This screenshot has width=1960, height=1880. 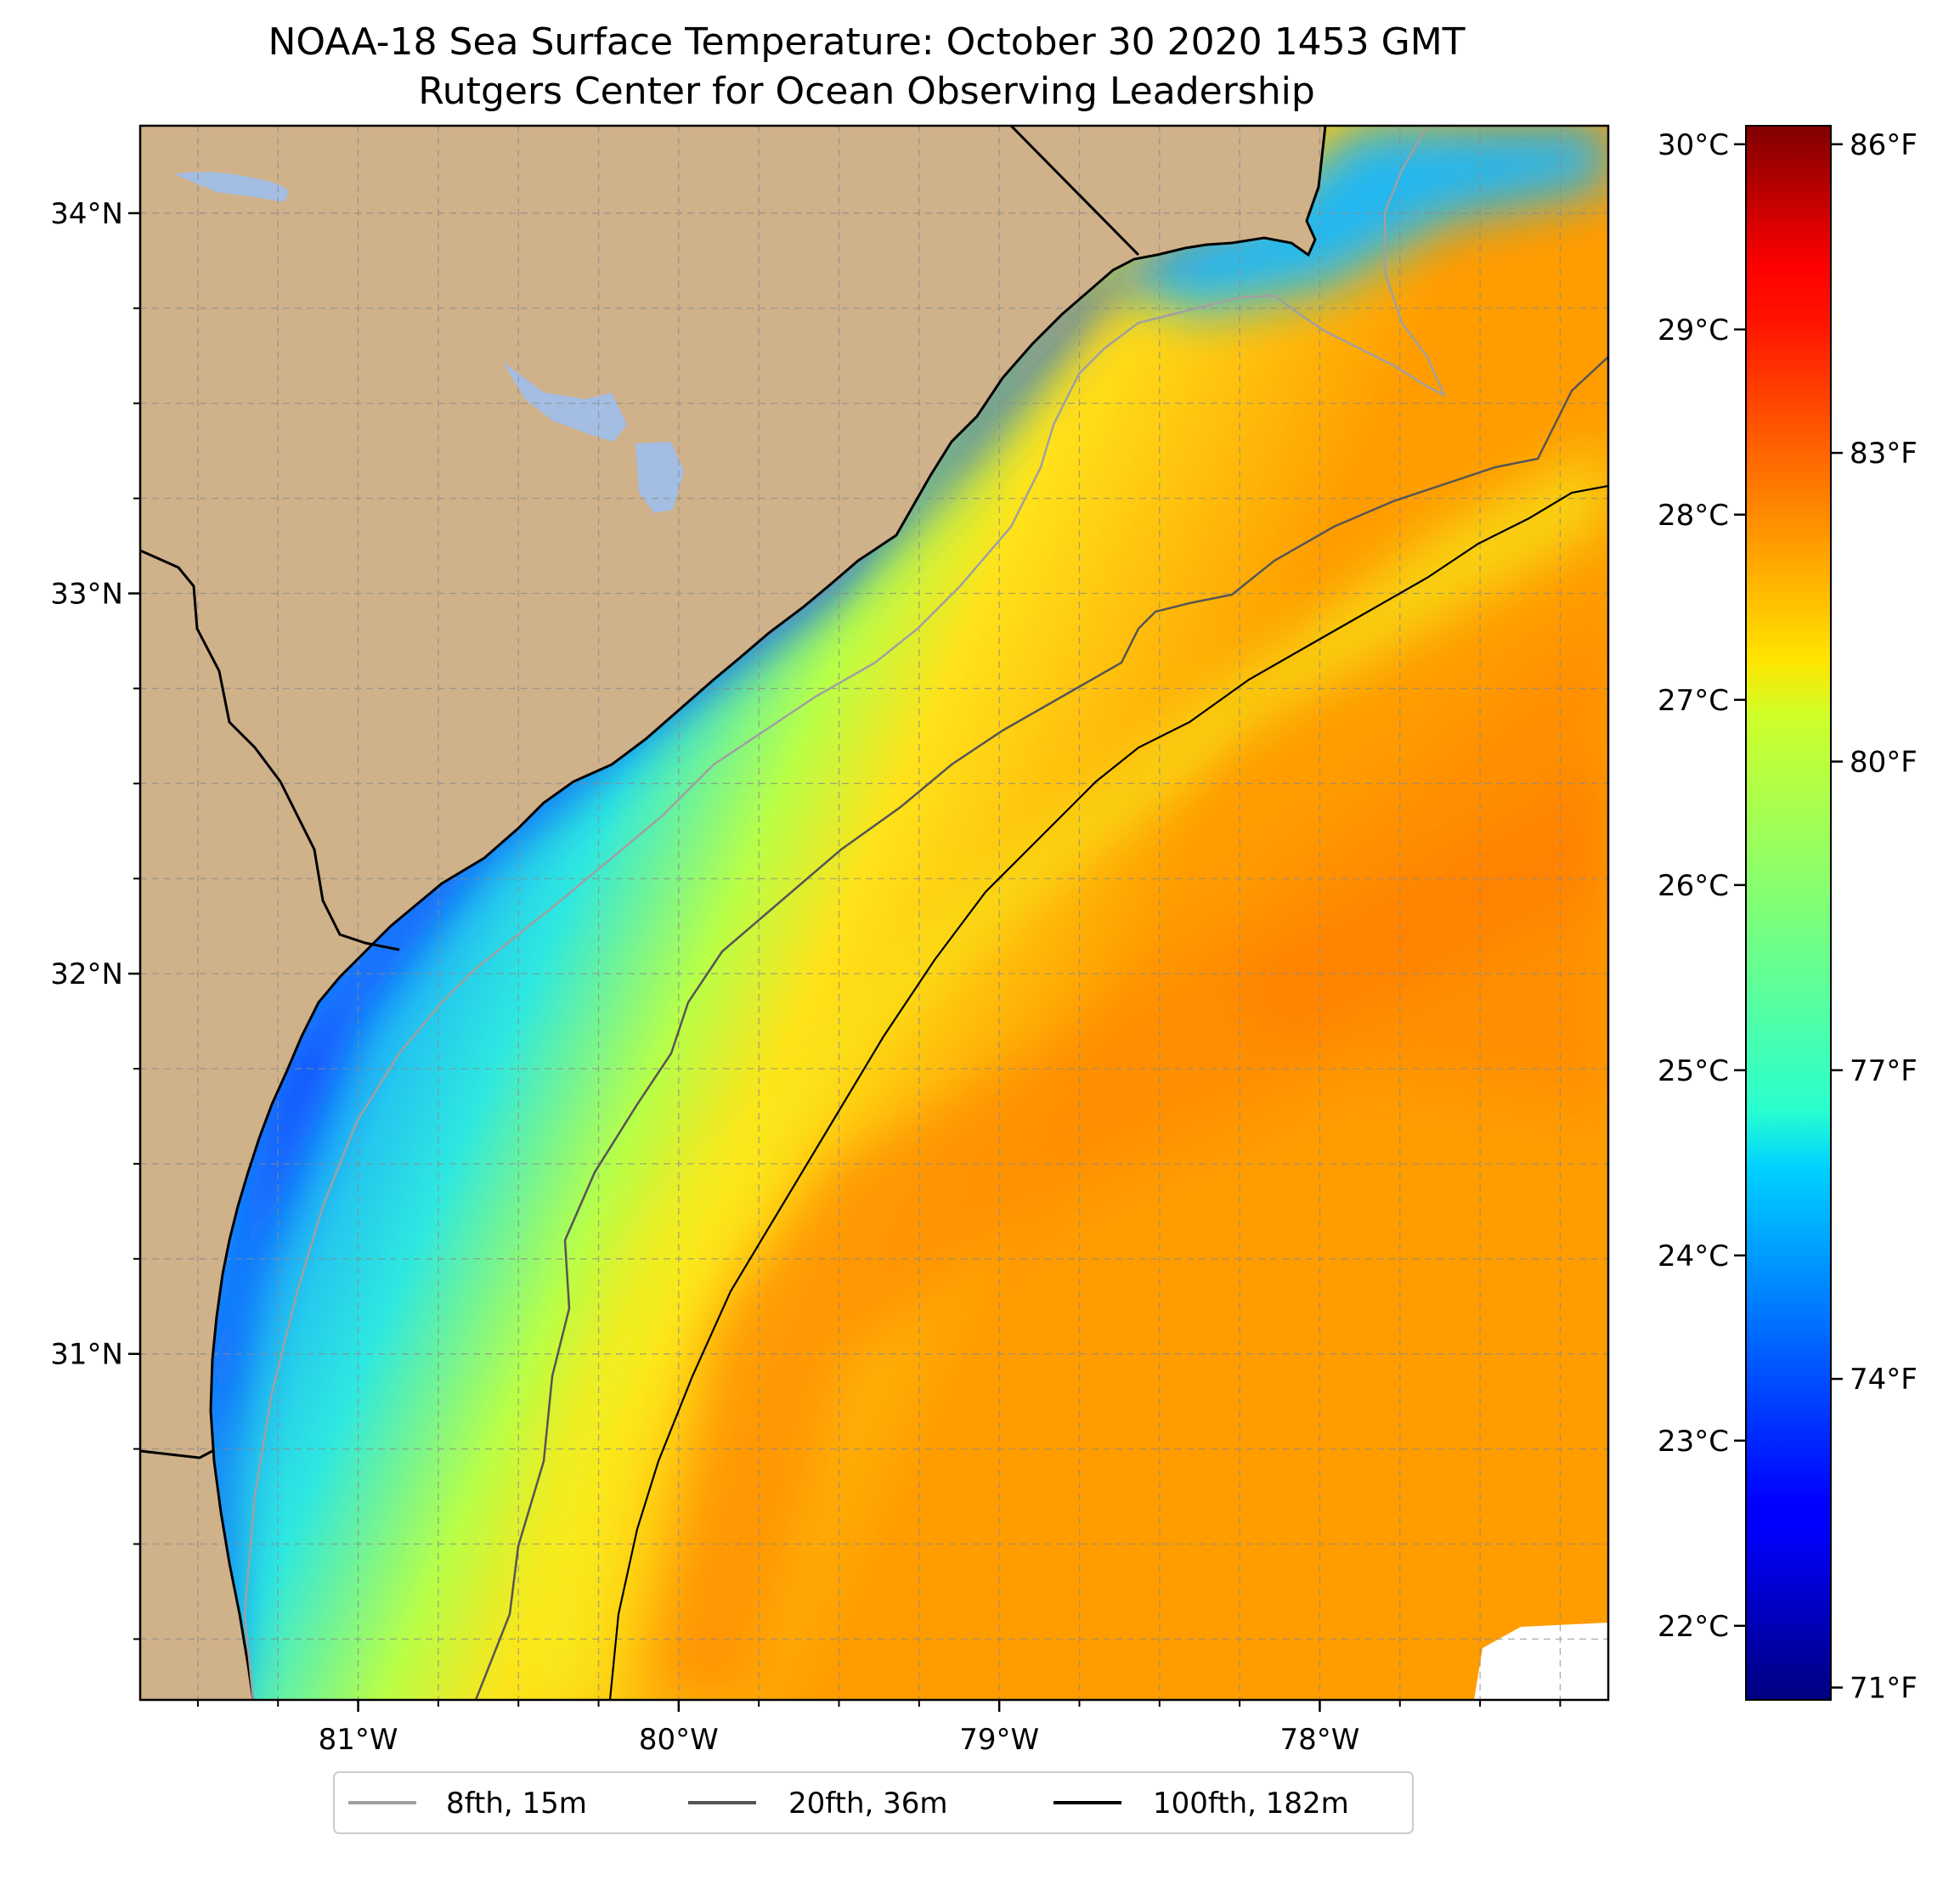 What do you see at coordinates (87, 595) in the screenshot?
I see `lat-tick-label: 33°N` at bounding box center [87, 595].